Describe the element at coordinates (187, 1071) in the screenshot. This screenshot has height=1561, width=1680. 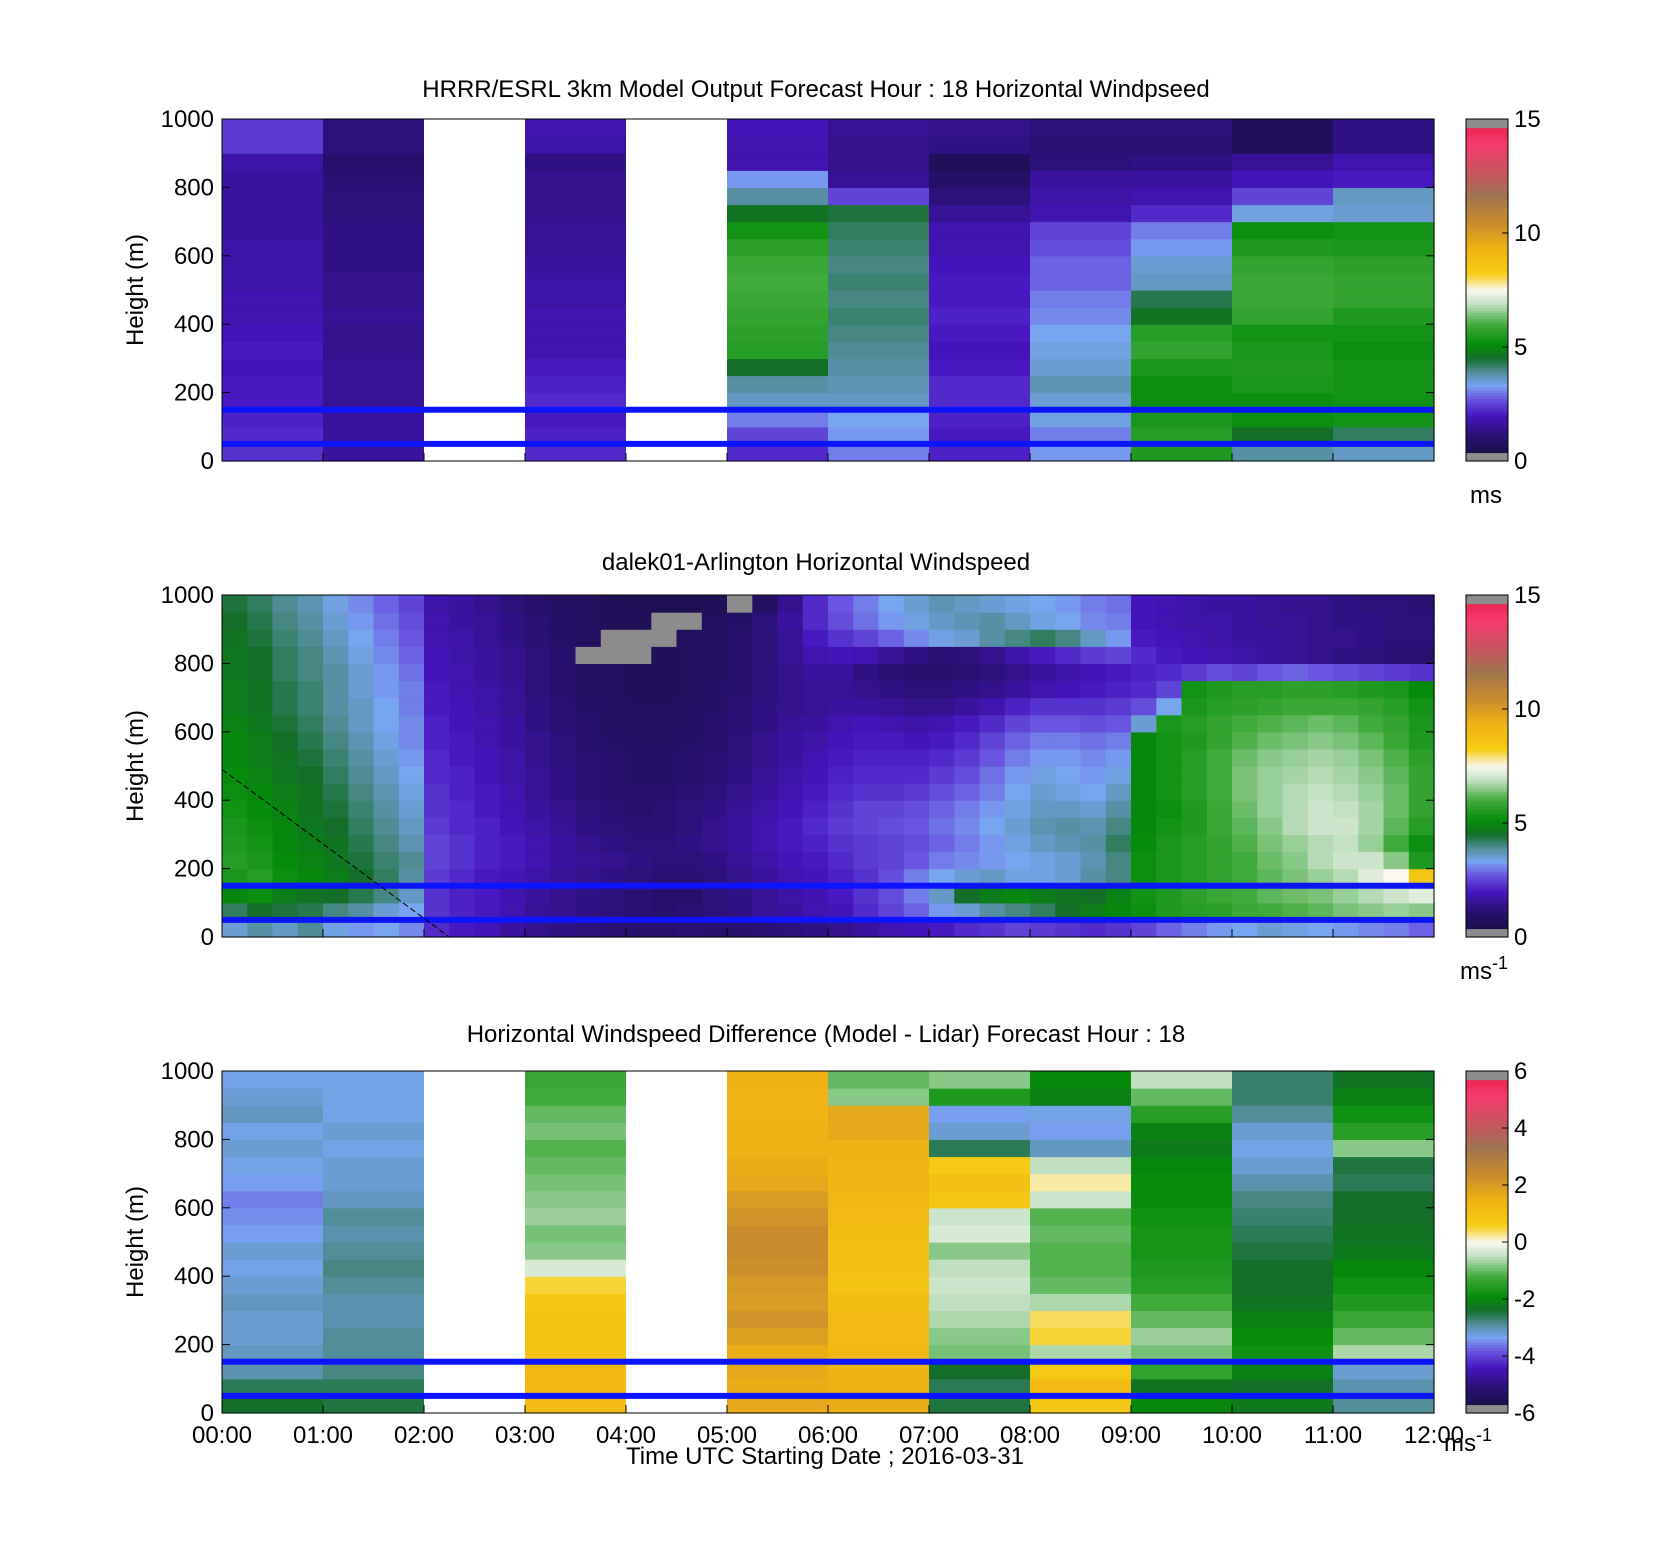
I see `y-tick-label: 1000` at that location.